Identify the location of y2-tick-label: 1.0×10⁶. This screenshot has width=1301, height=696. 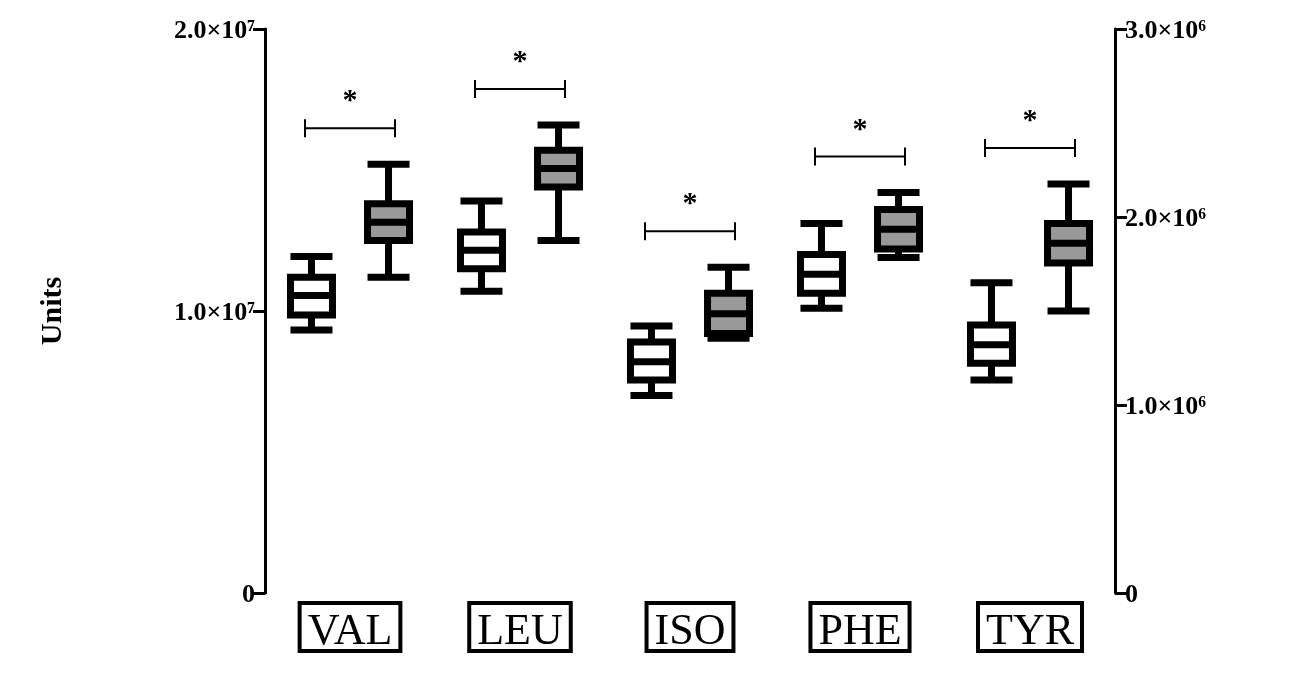
(1166, 405).